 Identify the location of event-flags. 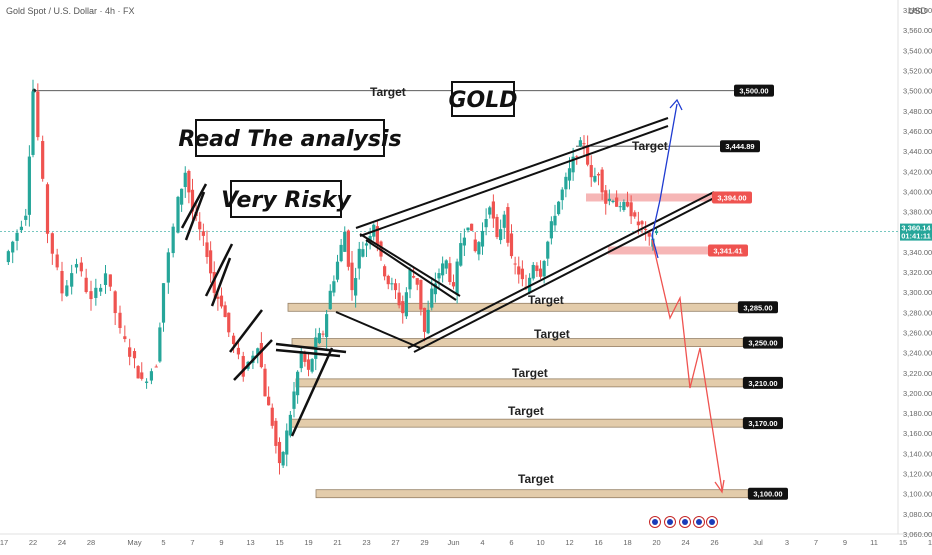
(683, 522).